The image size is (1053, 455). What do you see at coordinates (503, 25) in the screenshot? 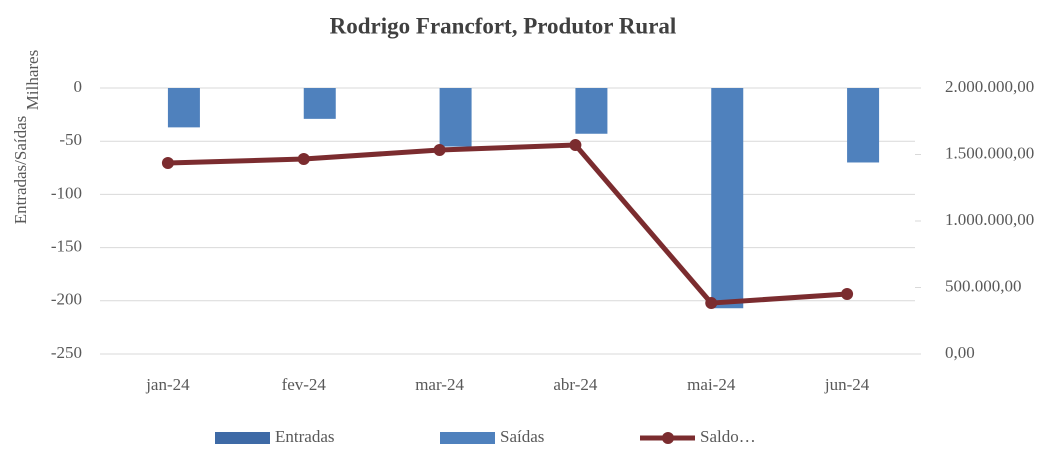
I see `chart-title: Rodrigo Francfort, Produtor Rural` at bounding box center [503, 25].